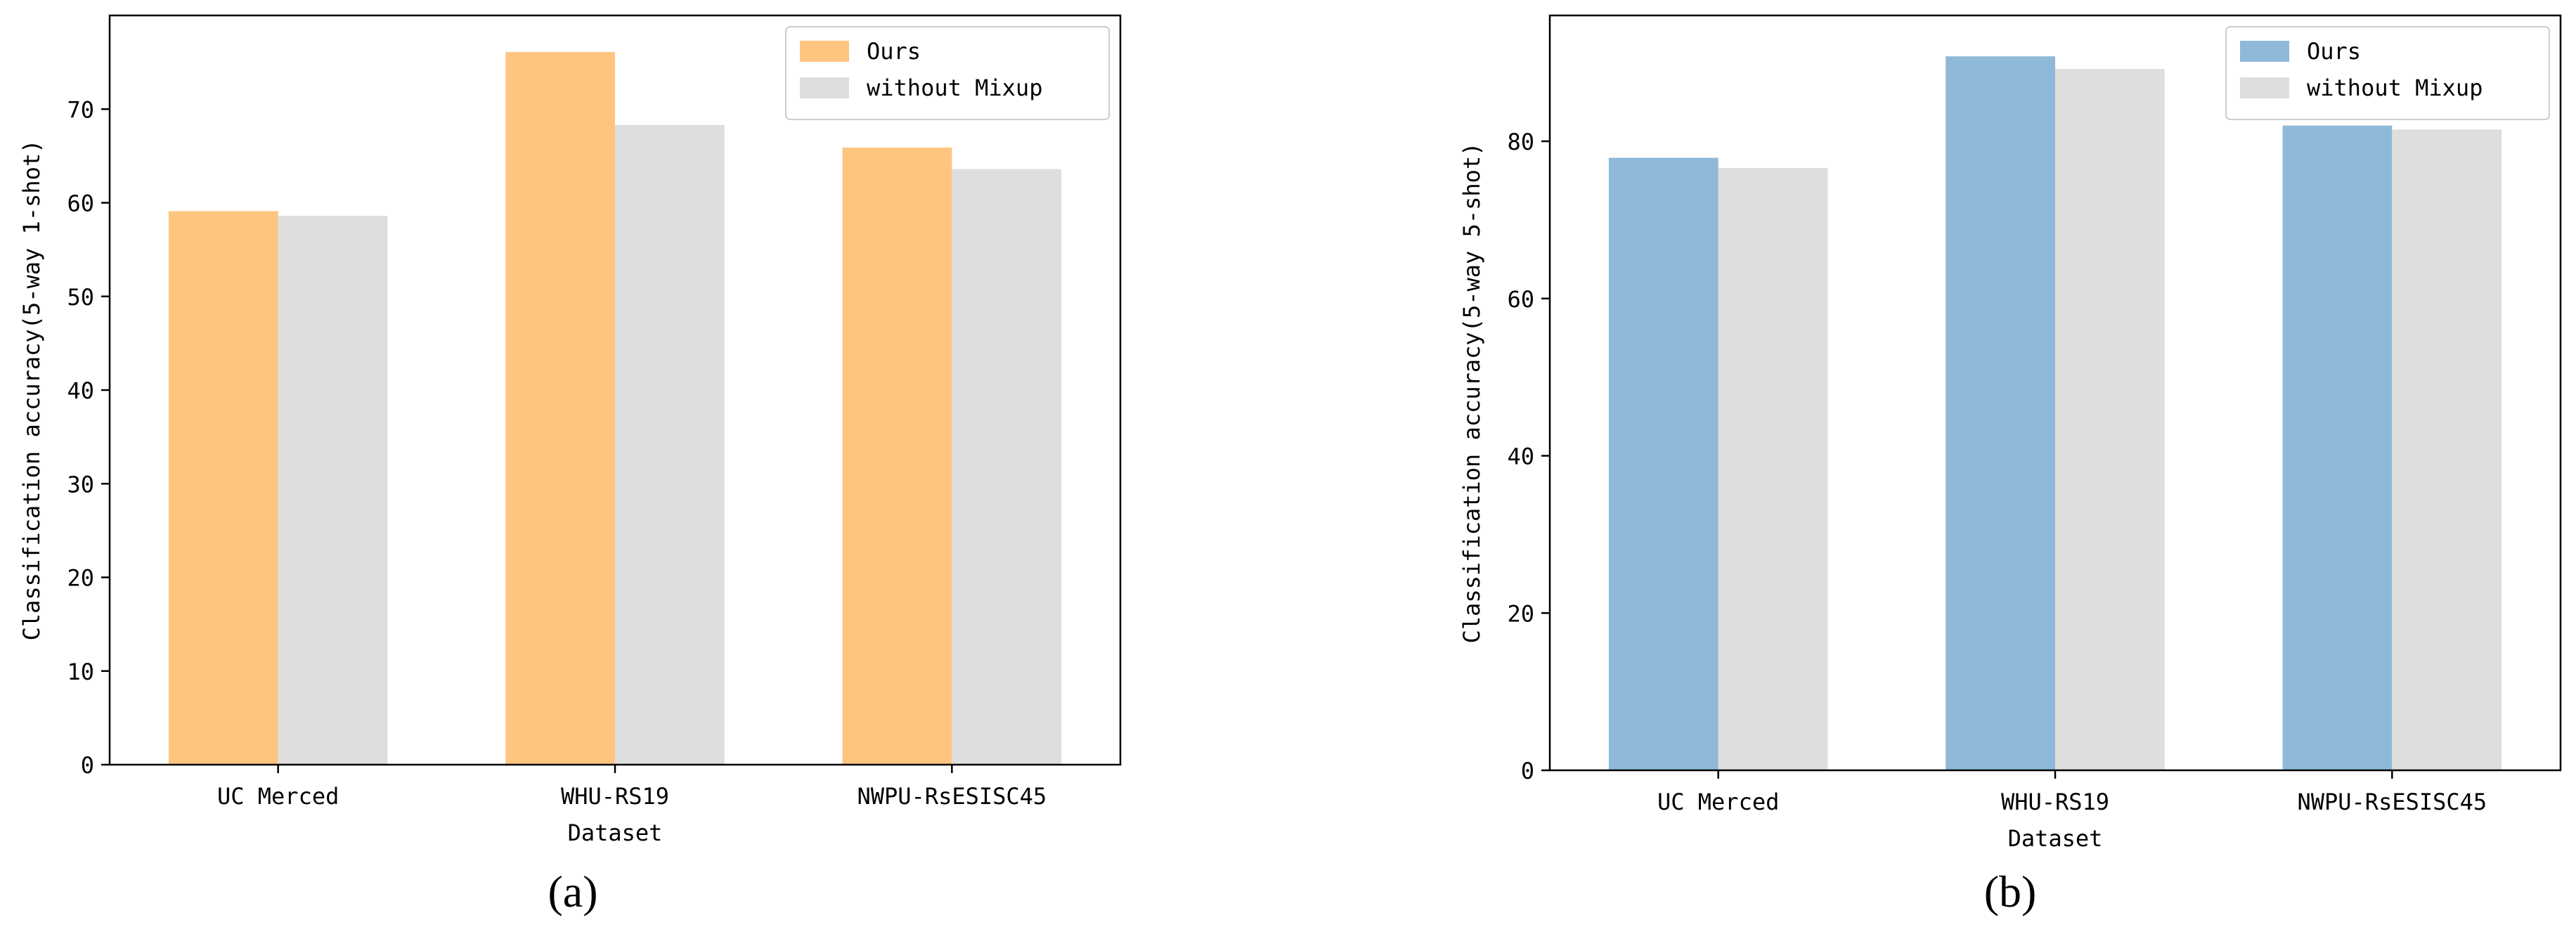 Image resolution: width=2576 pixels, height=946 pixels. What do you see at coordinates (1521, 142) in the screenshot?
I see `y-tick-label: 80` at bounding box center [1521, 142].